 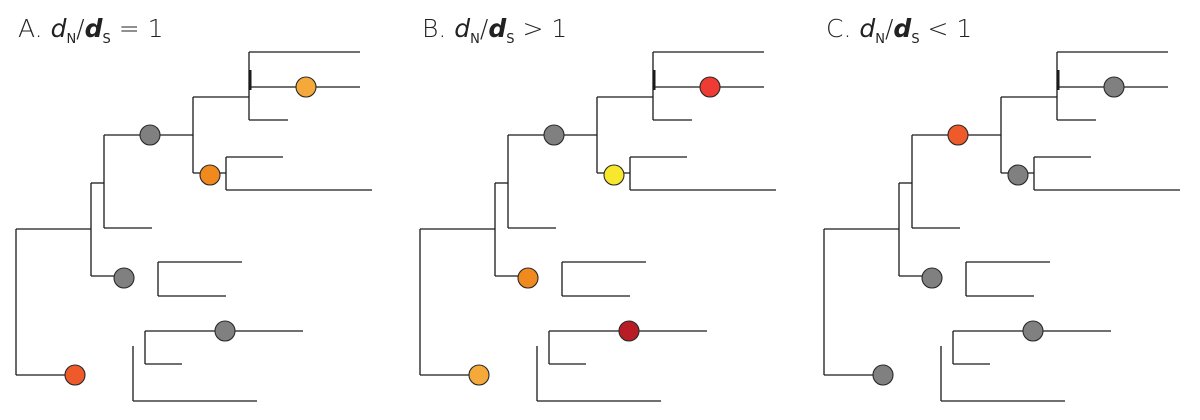 I want to click on panel-a-title: A. dN/dS = 1, so click(x=91, y=30).